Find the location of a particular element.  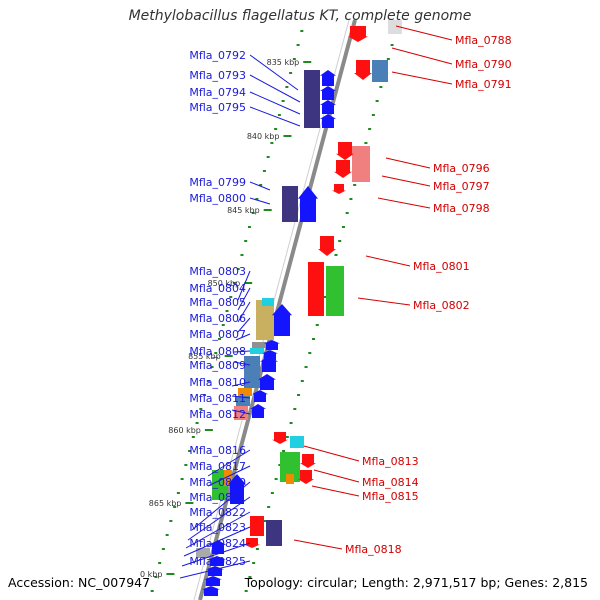

kbp-label: 840 kbp is located at coordinates (263, 136).